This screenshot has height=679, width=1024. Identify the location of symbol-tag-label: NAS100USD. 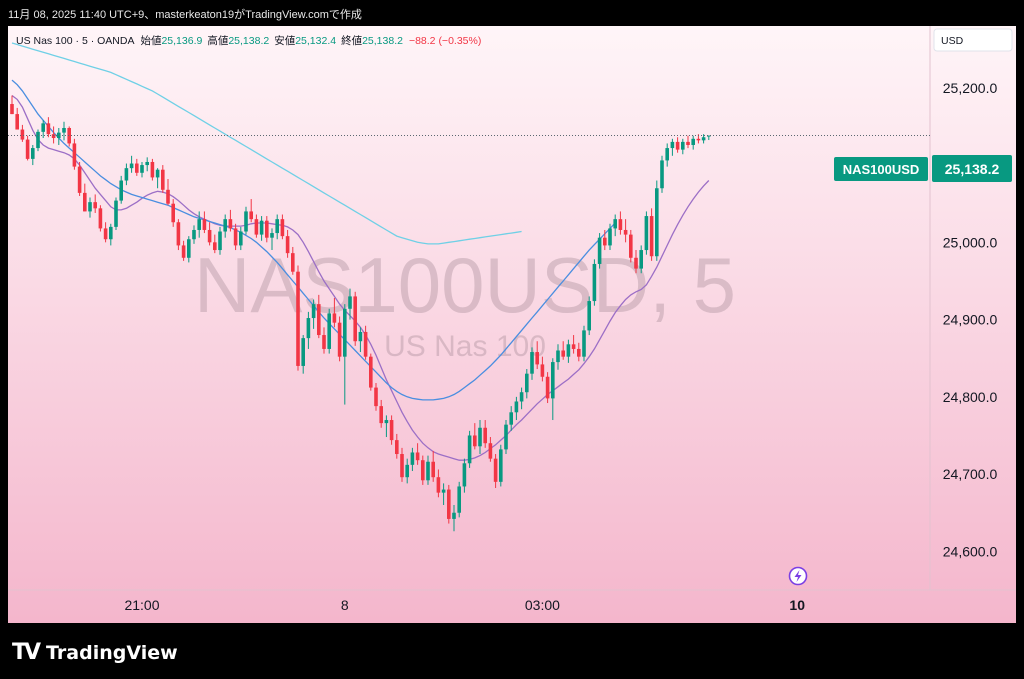
(881, 169).